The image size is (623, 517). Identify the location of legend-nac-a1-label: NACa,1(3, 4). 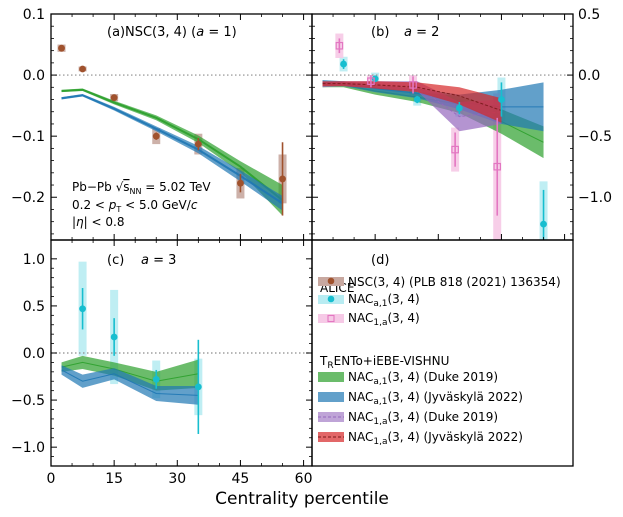
(384, 300).